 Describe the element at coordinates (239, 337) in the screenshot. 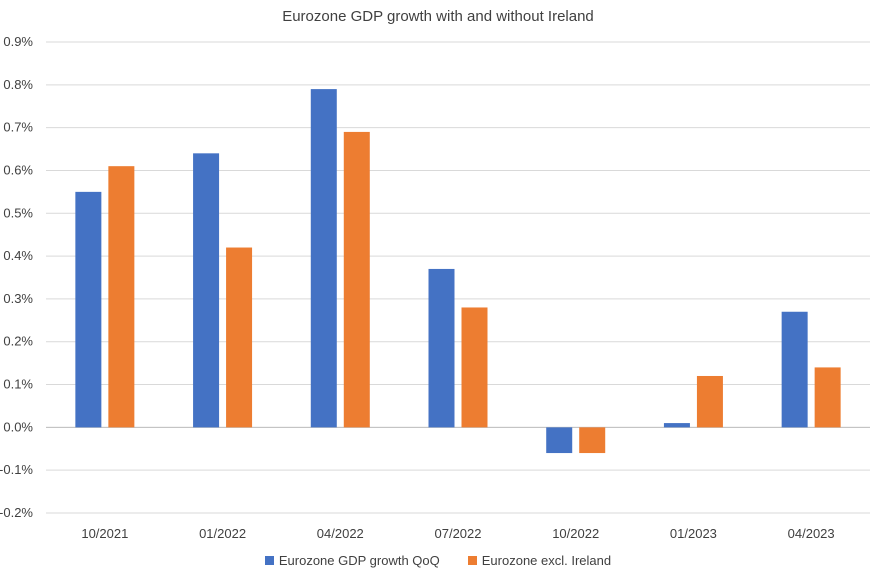

I see `bar-2-01-2022` at that location.